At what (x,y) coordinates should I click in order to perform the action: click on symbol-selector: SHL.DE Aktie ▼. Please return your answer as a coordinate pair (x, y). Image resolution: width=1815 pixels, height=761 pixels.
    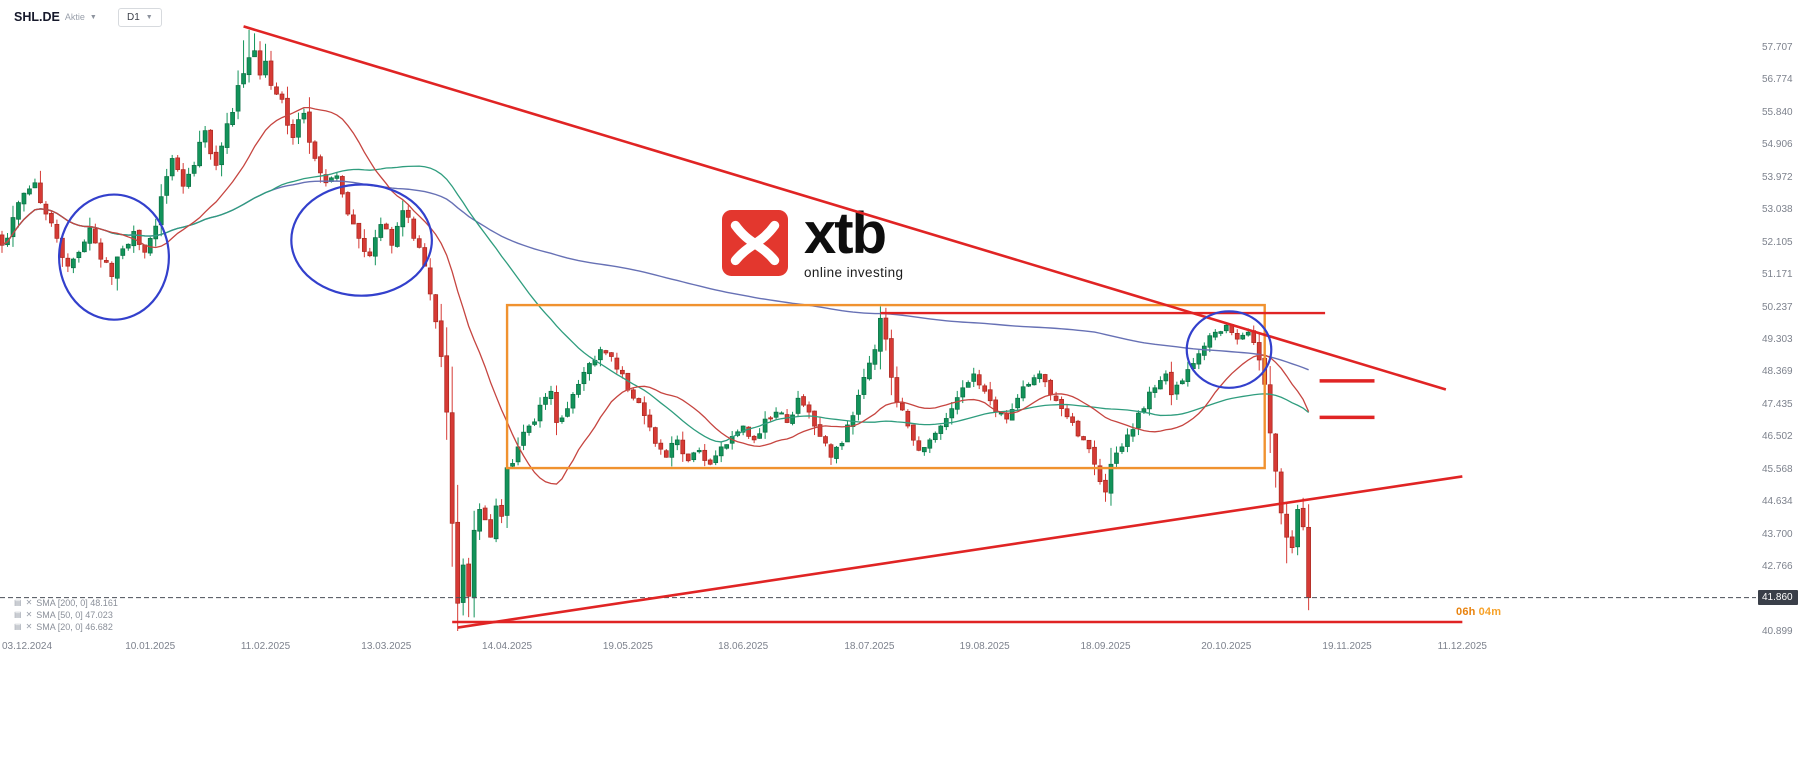
    Looking at the image, I should click on (55, 17).